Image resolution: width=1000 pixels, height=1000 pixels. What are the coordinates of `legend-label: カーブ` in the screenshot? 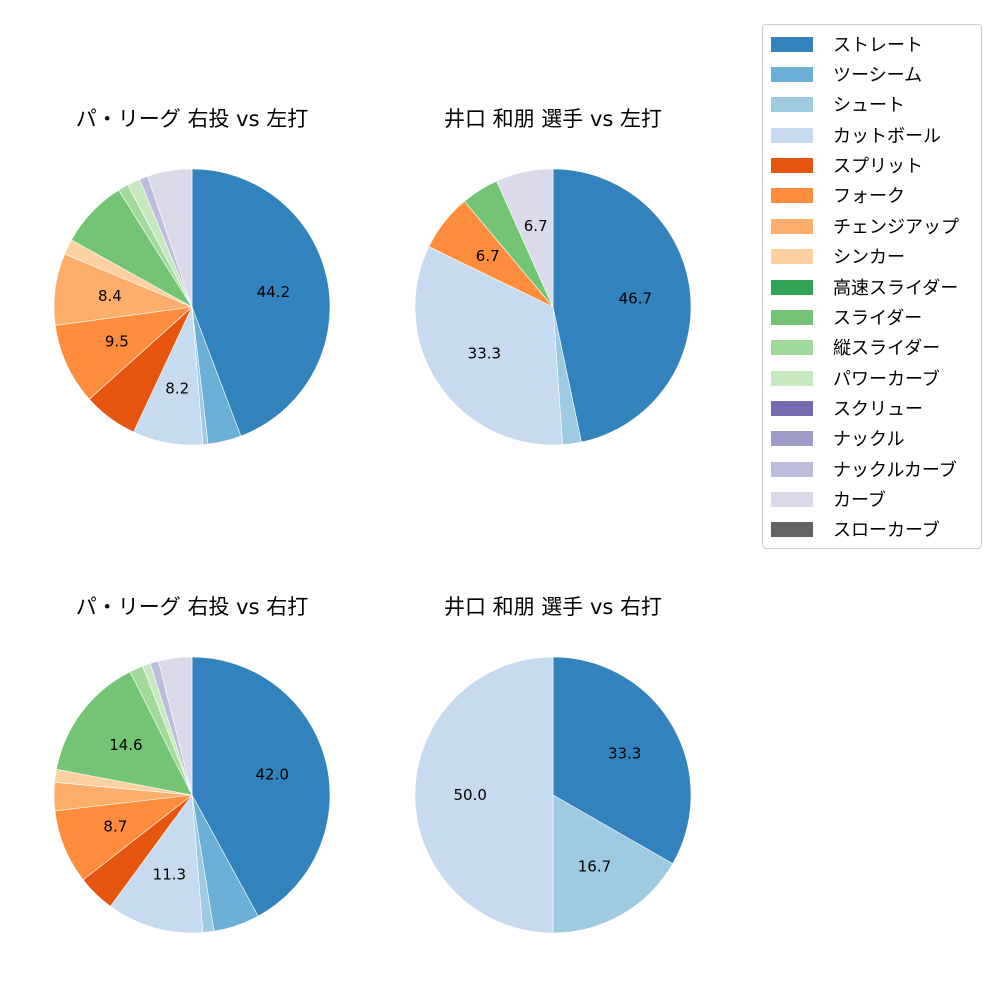 It's located at (859, 500).